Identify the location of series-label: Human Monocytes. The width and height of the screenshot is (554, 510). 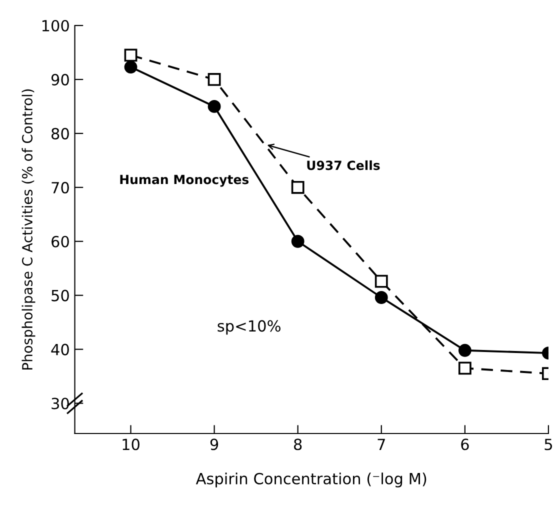
(184, 180).